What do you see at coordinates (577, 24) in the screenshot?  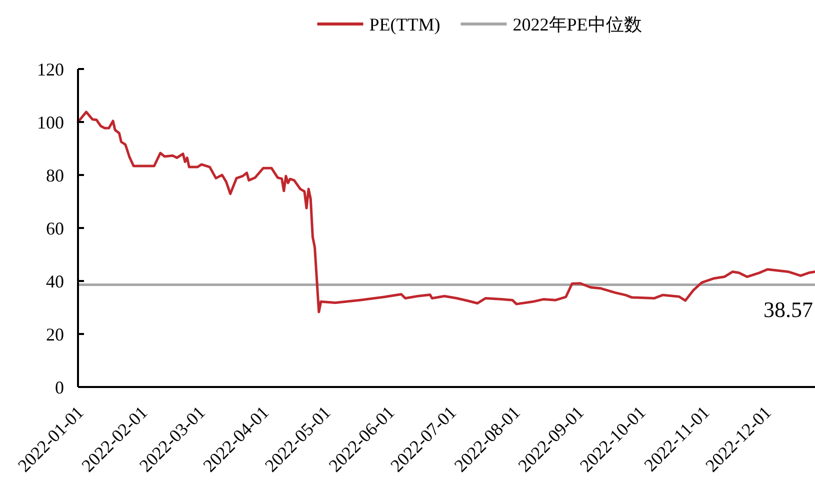 I see `legend-label: 2022年PE中位数` at bounding box center [577, 24].